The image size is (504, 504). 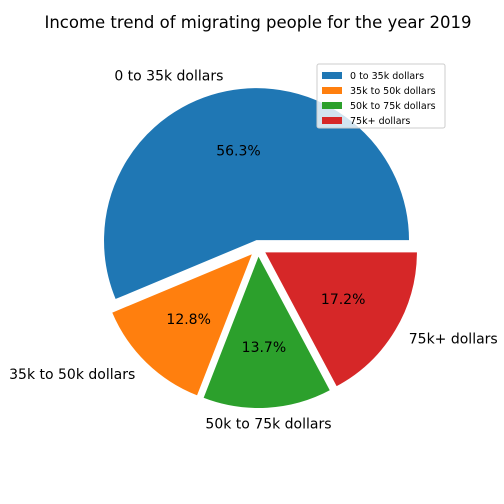 I want to click on slice-label: 75k+ dollars, so click(x=453, y=339).